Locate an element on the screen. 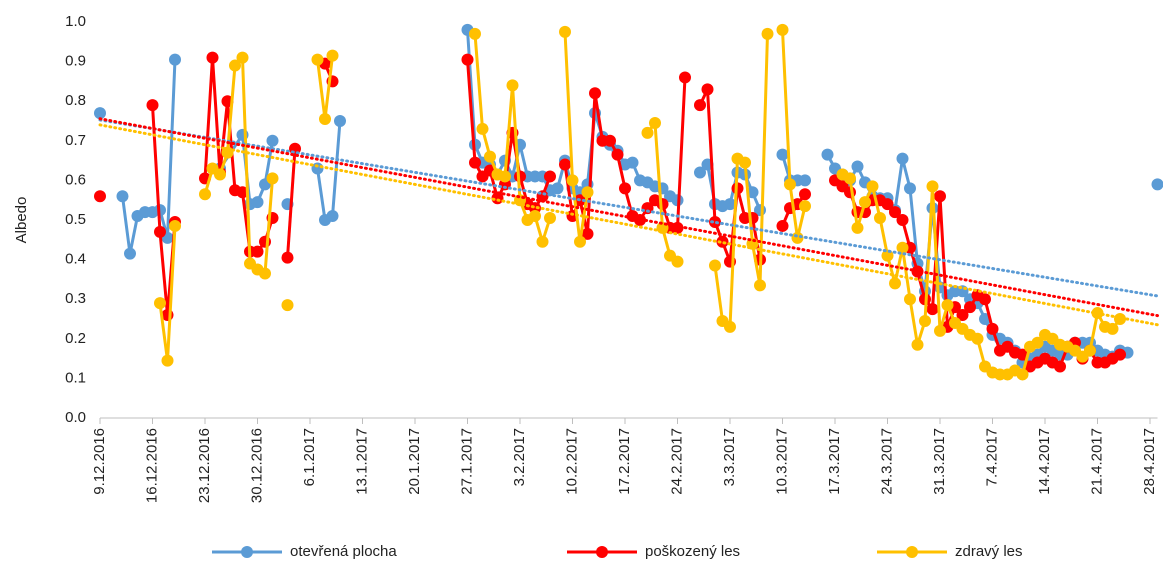  x-tick-label: 9.12.2016 is located at coordinates (99, 461).